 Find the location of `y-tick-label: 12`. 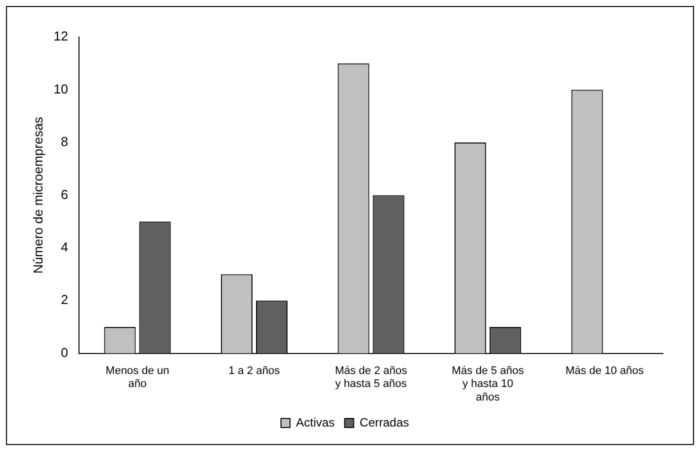

y-tick-label: 12 is located at coordinates (61, 36).